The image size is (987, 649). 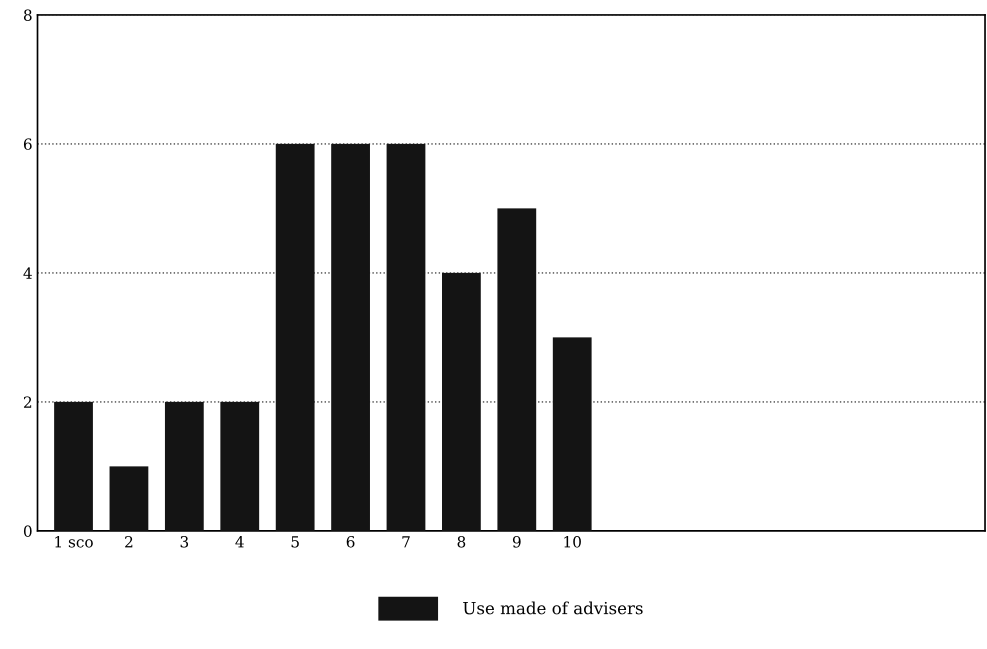 What do you see at coordinates (553, 607) in the screenshot?
I see `legend-label: Use made of advisers` at bounding box center [553, 607].